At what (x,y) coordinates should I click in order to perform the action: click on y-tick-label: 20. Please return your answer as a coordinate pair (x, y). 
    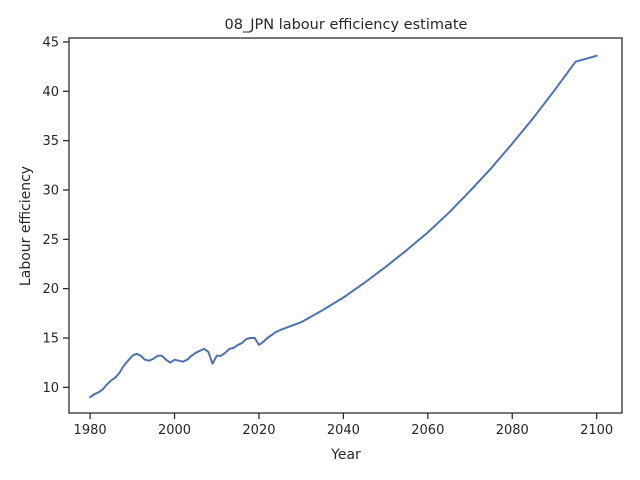
    Looking at the image, I should click on (50, 289).